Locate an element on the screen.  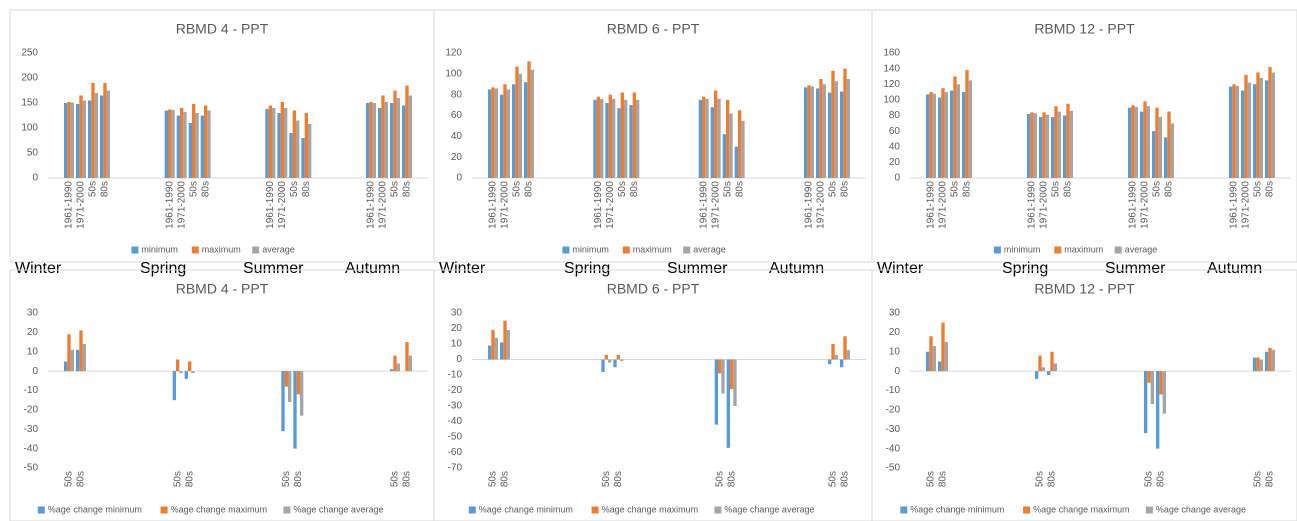
legend-label: minimum is located at coordinates (590, 249).